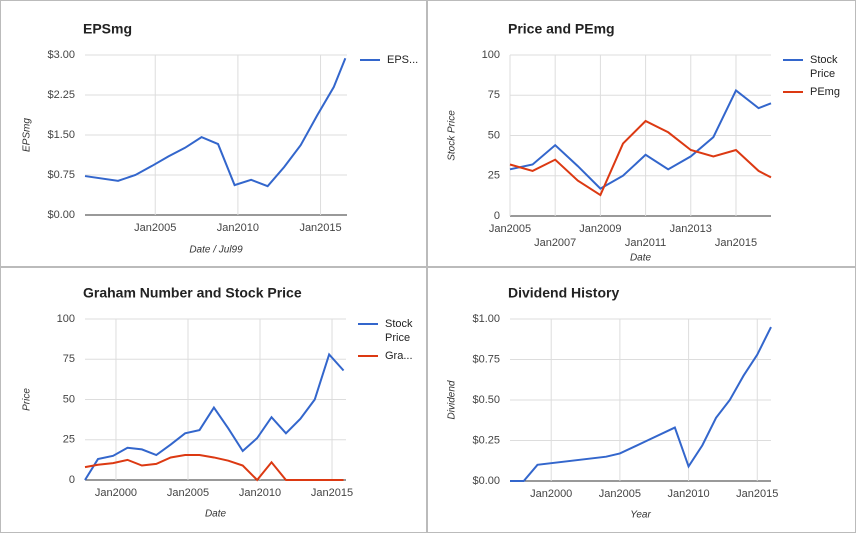 Image resolution: width=857 pixels, height=534 pixels. What do you see at coordinates (691, 229) in the screenshot?
I see `x-tick-label: Jan2013` at bounding box center [691, 229].